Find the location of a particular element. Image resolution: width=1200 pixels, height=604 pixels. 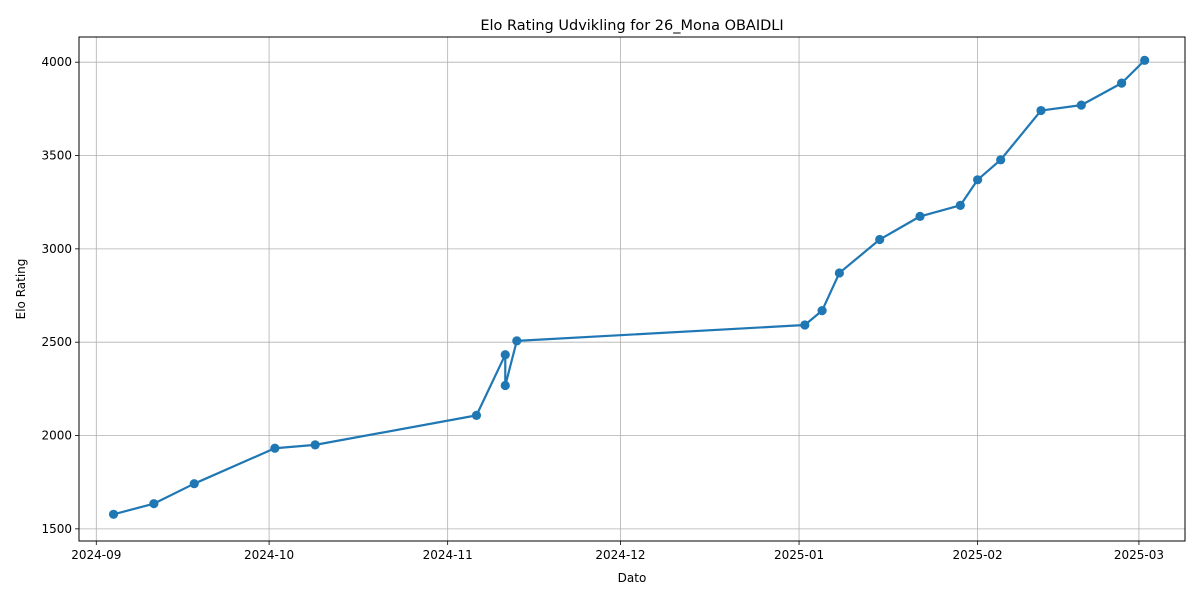

chart-title: Elo Rating Udvikling for 26_Mona OBAIDLI is located at coordinates (631, 26).